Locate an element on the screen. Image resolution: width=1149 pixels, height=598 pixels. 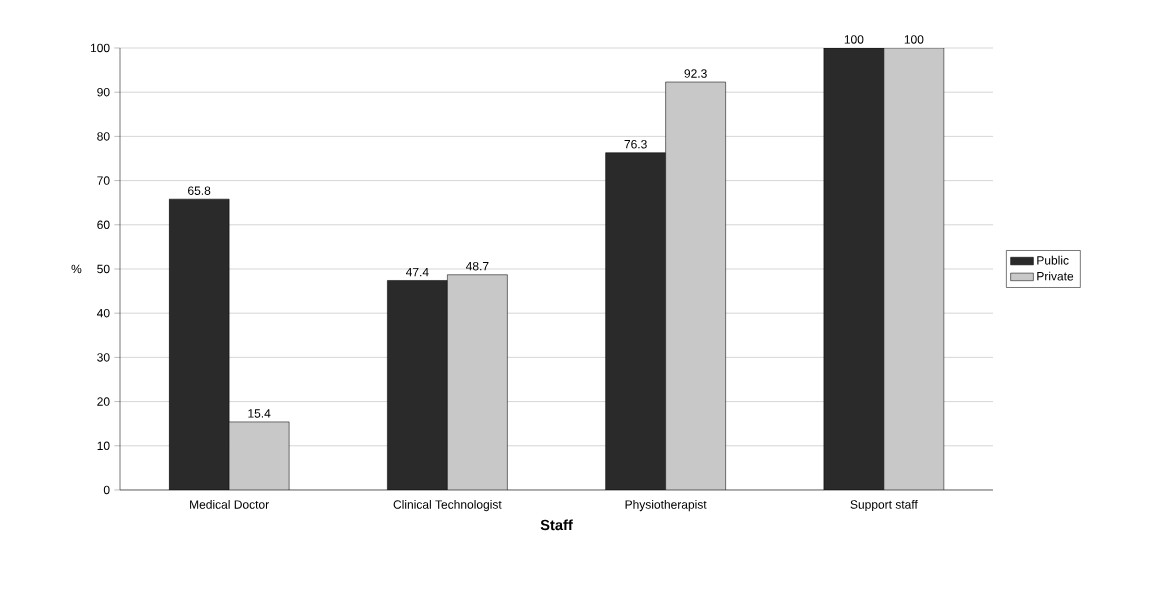
y-tick-label: 40 is located at coordinates (103, 313).